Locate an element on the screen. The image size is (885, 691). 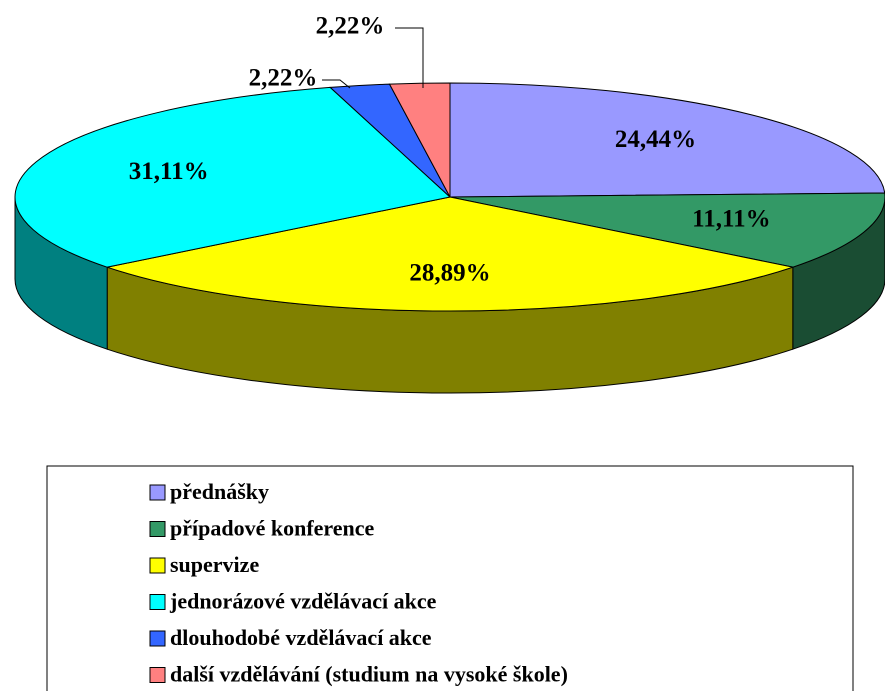
data-label: 28,89% is located at coordinates (449, 272).